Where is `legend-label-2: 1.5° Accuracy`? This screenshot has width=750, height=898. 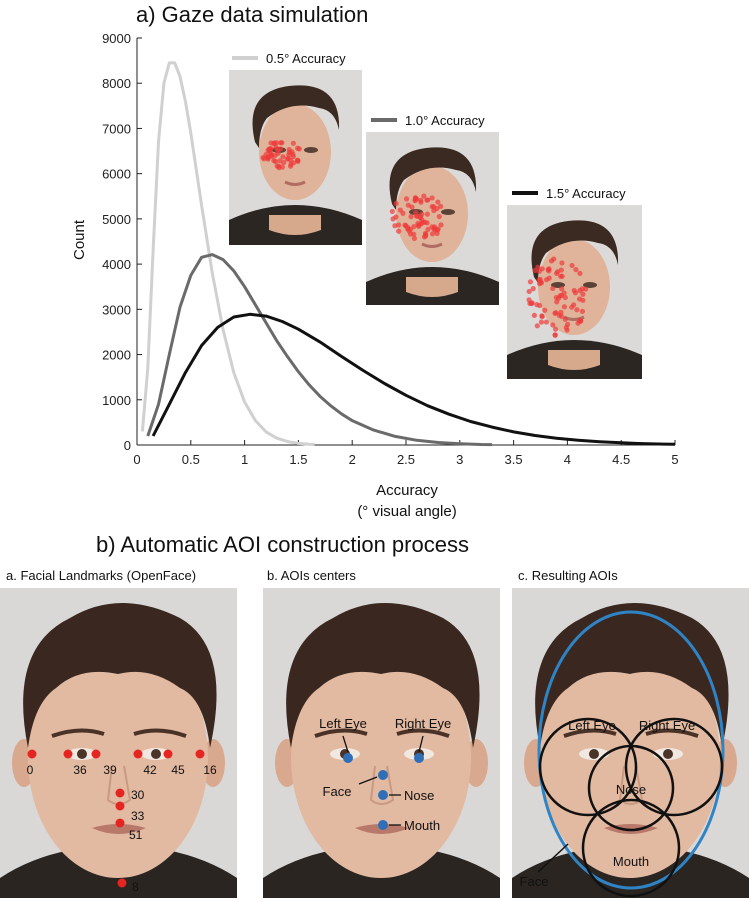 legend-label-2: 1.5° Accuracy is located at coordinates (586, 193).